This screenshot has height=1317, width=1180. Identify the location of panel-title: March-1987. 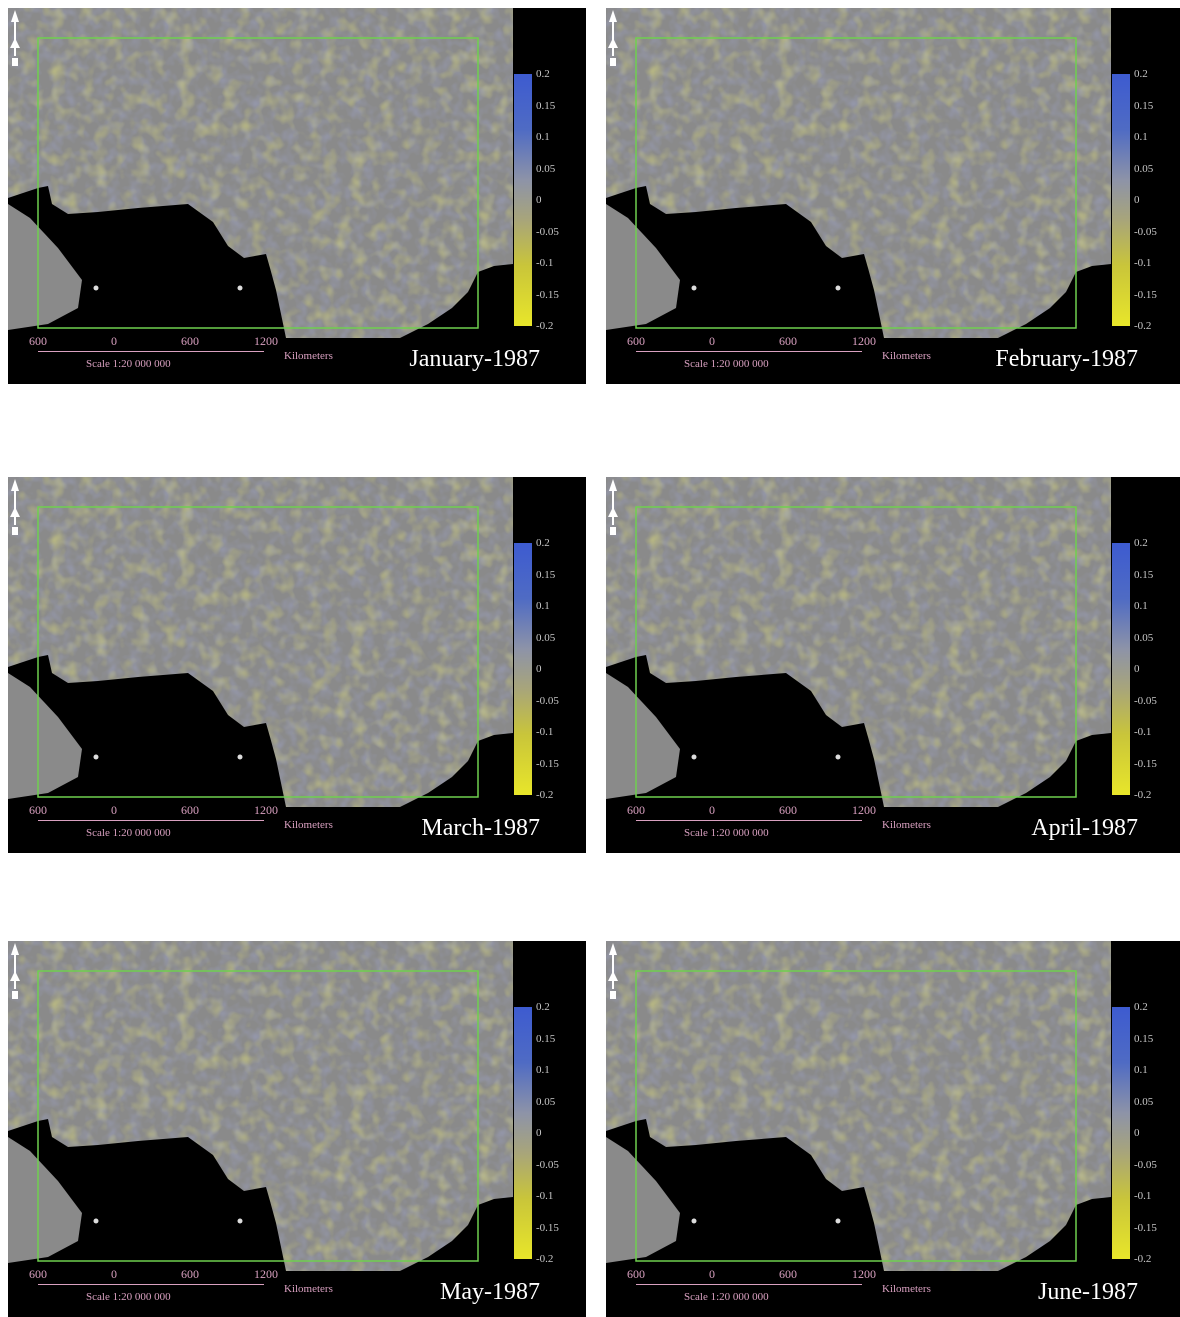
(480, 828).